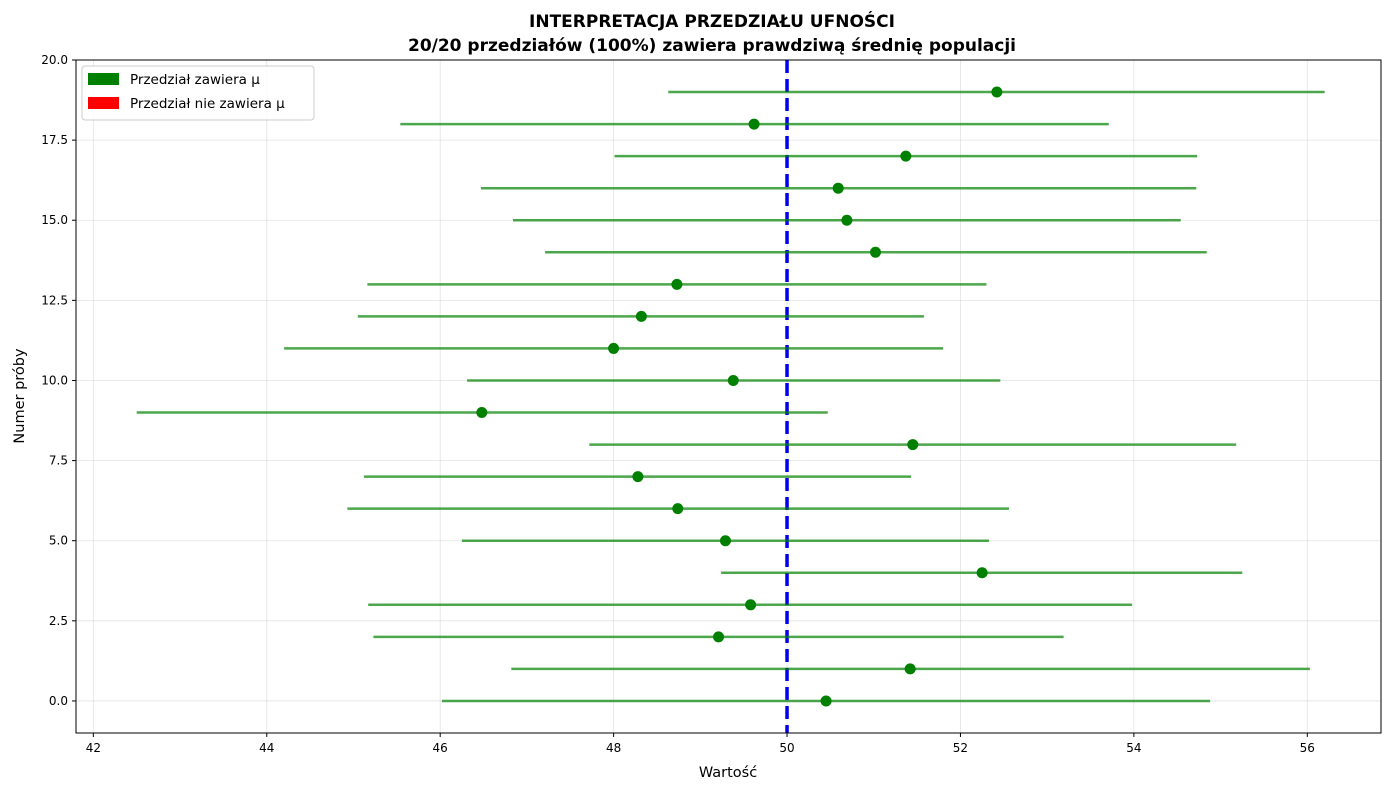 This screenshot has height=790, width=1390. Describe the element at coordinates (786, 748) in the screenshot. I see `x-tick-label: 50` at that location.